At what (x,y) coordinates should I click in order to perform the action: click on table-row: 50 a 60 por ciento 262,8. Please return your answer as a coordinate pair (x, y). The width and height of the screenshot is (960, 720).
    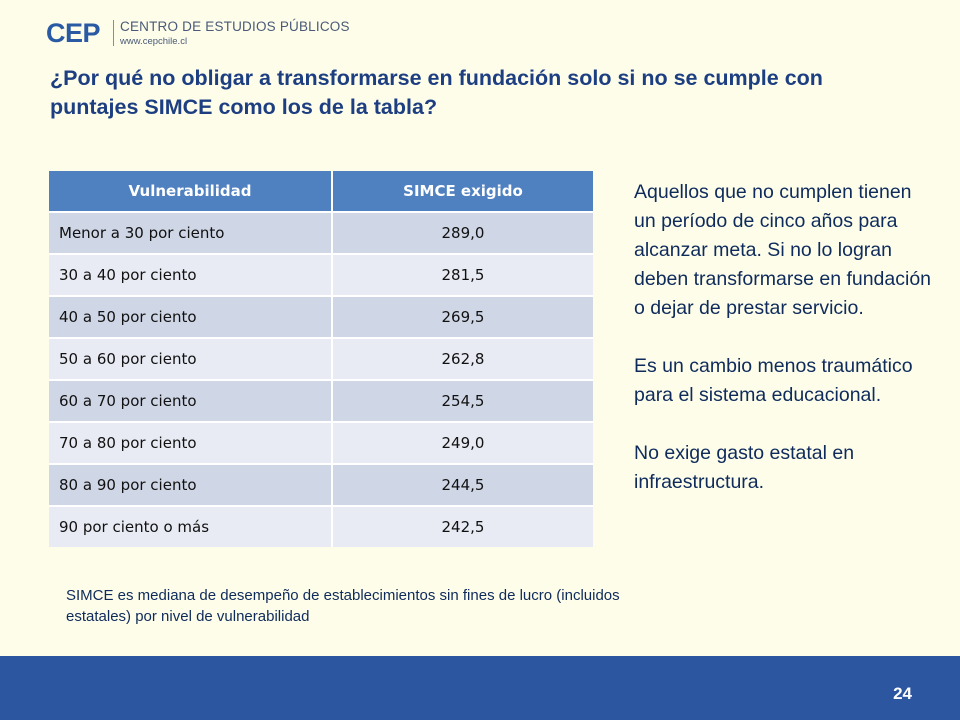
    Looking at the image, I should click on (321, 358).